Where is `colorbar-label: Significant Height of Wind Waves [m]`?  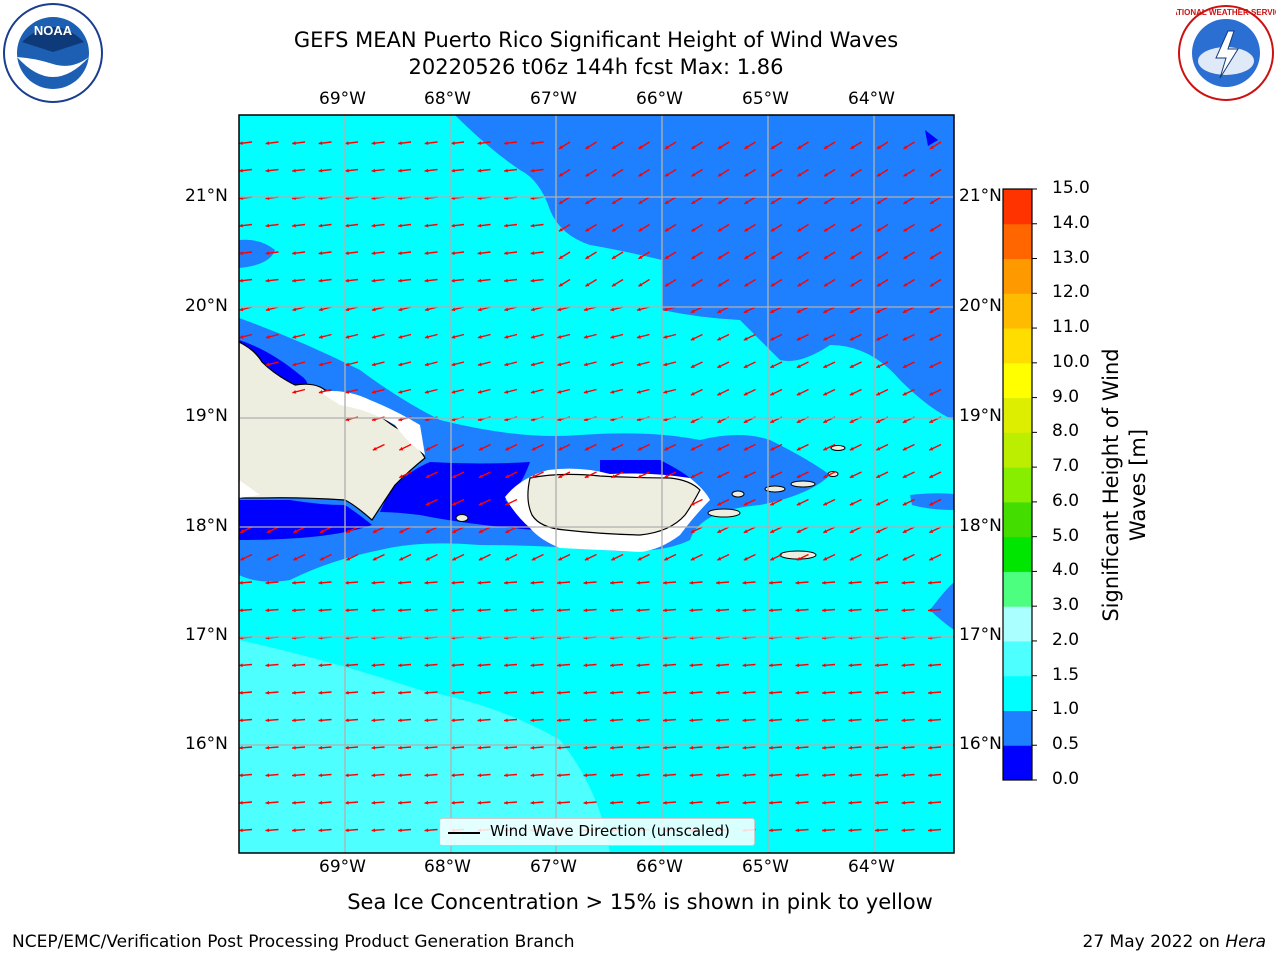 colorbar-label: Significant Height of Wind Waves [m] is located at coordinates (1124, 485).